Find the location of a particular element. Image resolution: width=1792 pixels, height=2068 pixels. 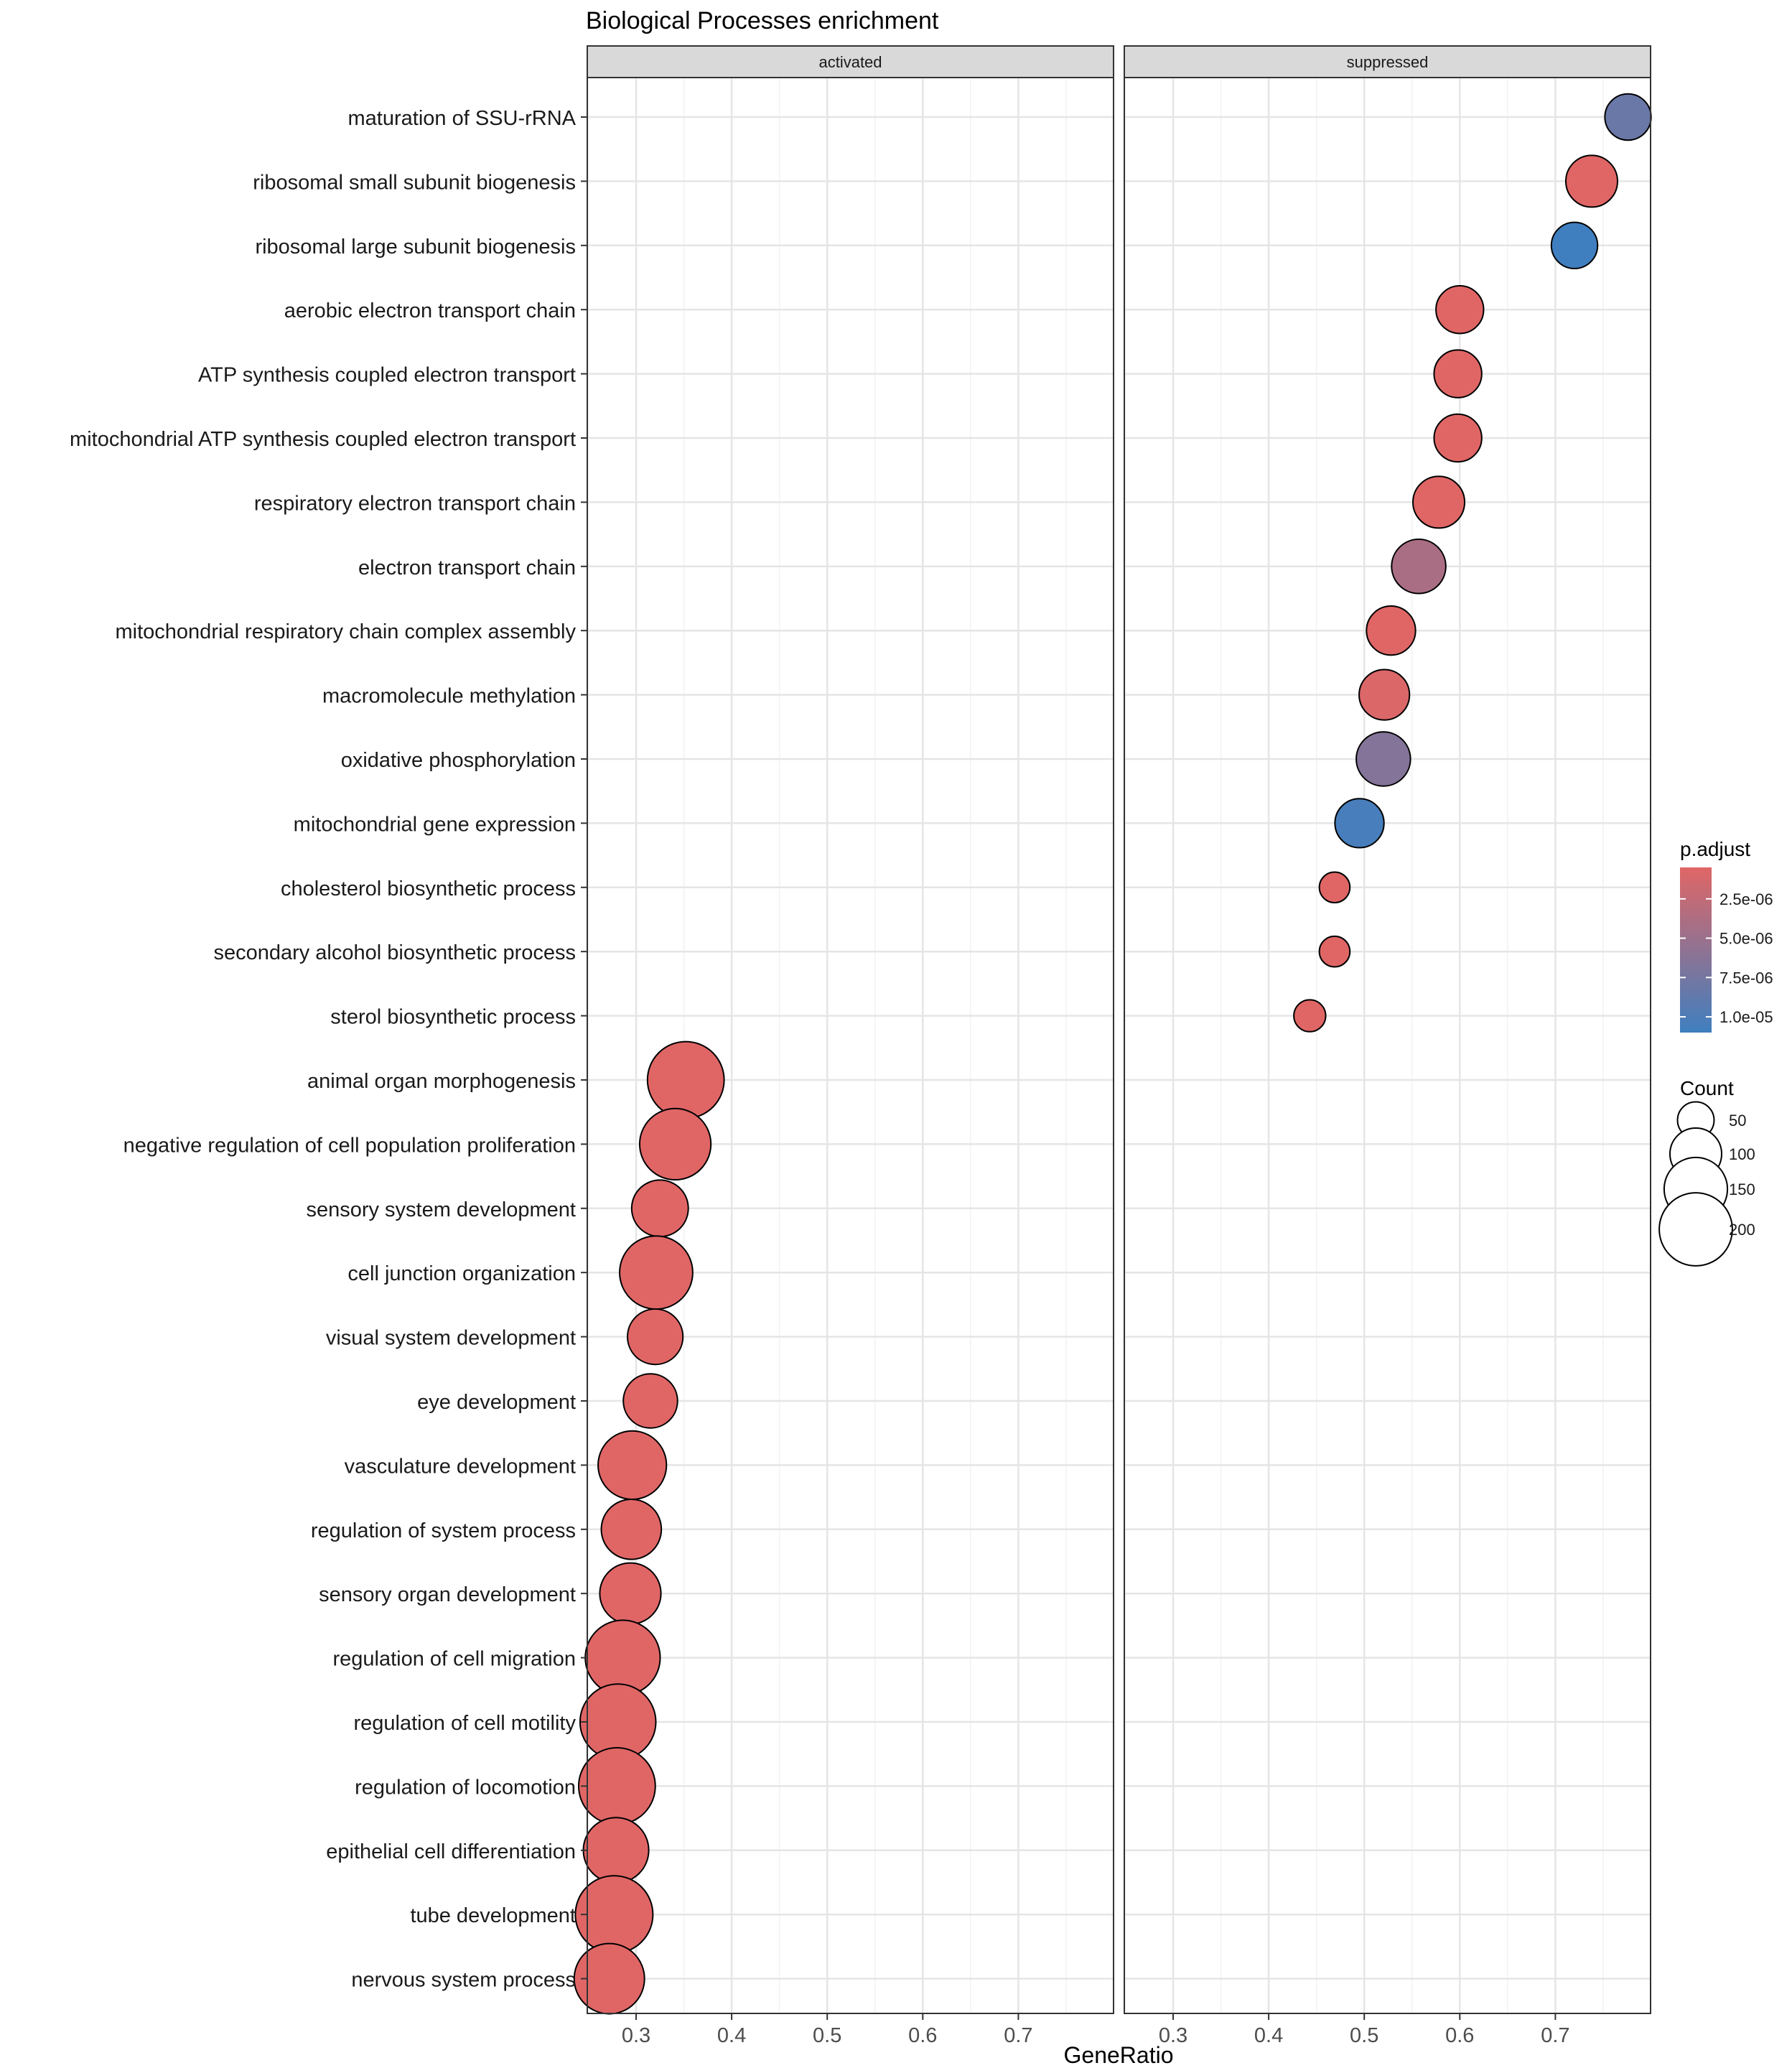

strip-label-suppressed: suppressed is located at coordinates (1388, 62).